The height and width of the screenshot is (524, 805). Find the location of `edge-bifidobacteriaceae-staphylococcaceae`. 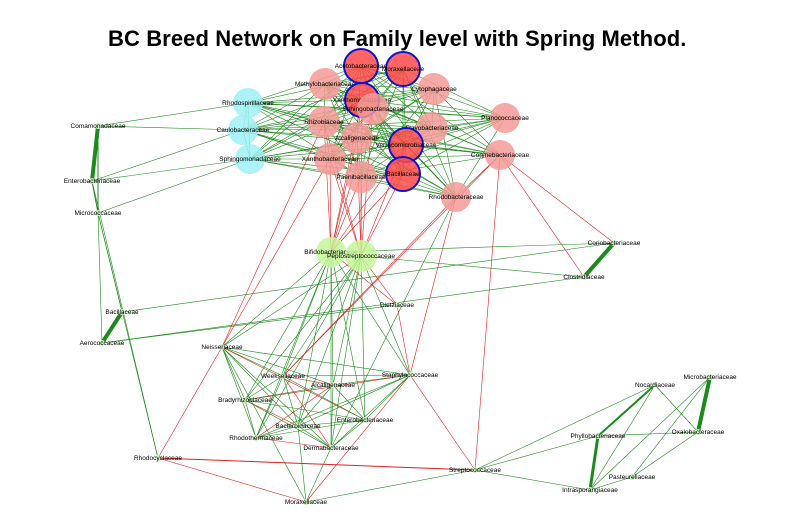

edge-bifidobacteriaceae-staphylococcaceae is located at coordinates (370, 313).